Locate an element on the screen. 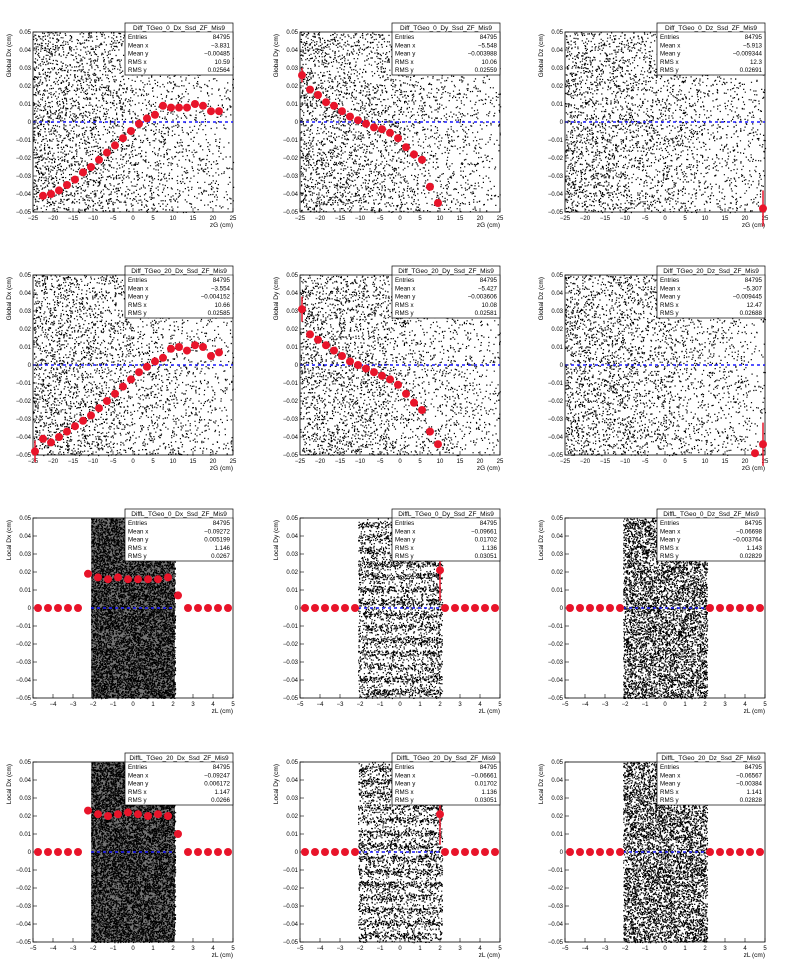  x-tick-label: 0 is located at coordinates (133, 949).